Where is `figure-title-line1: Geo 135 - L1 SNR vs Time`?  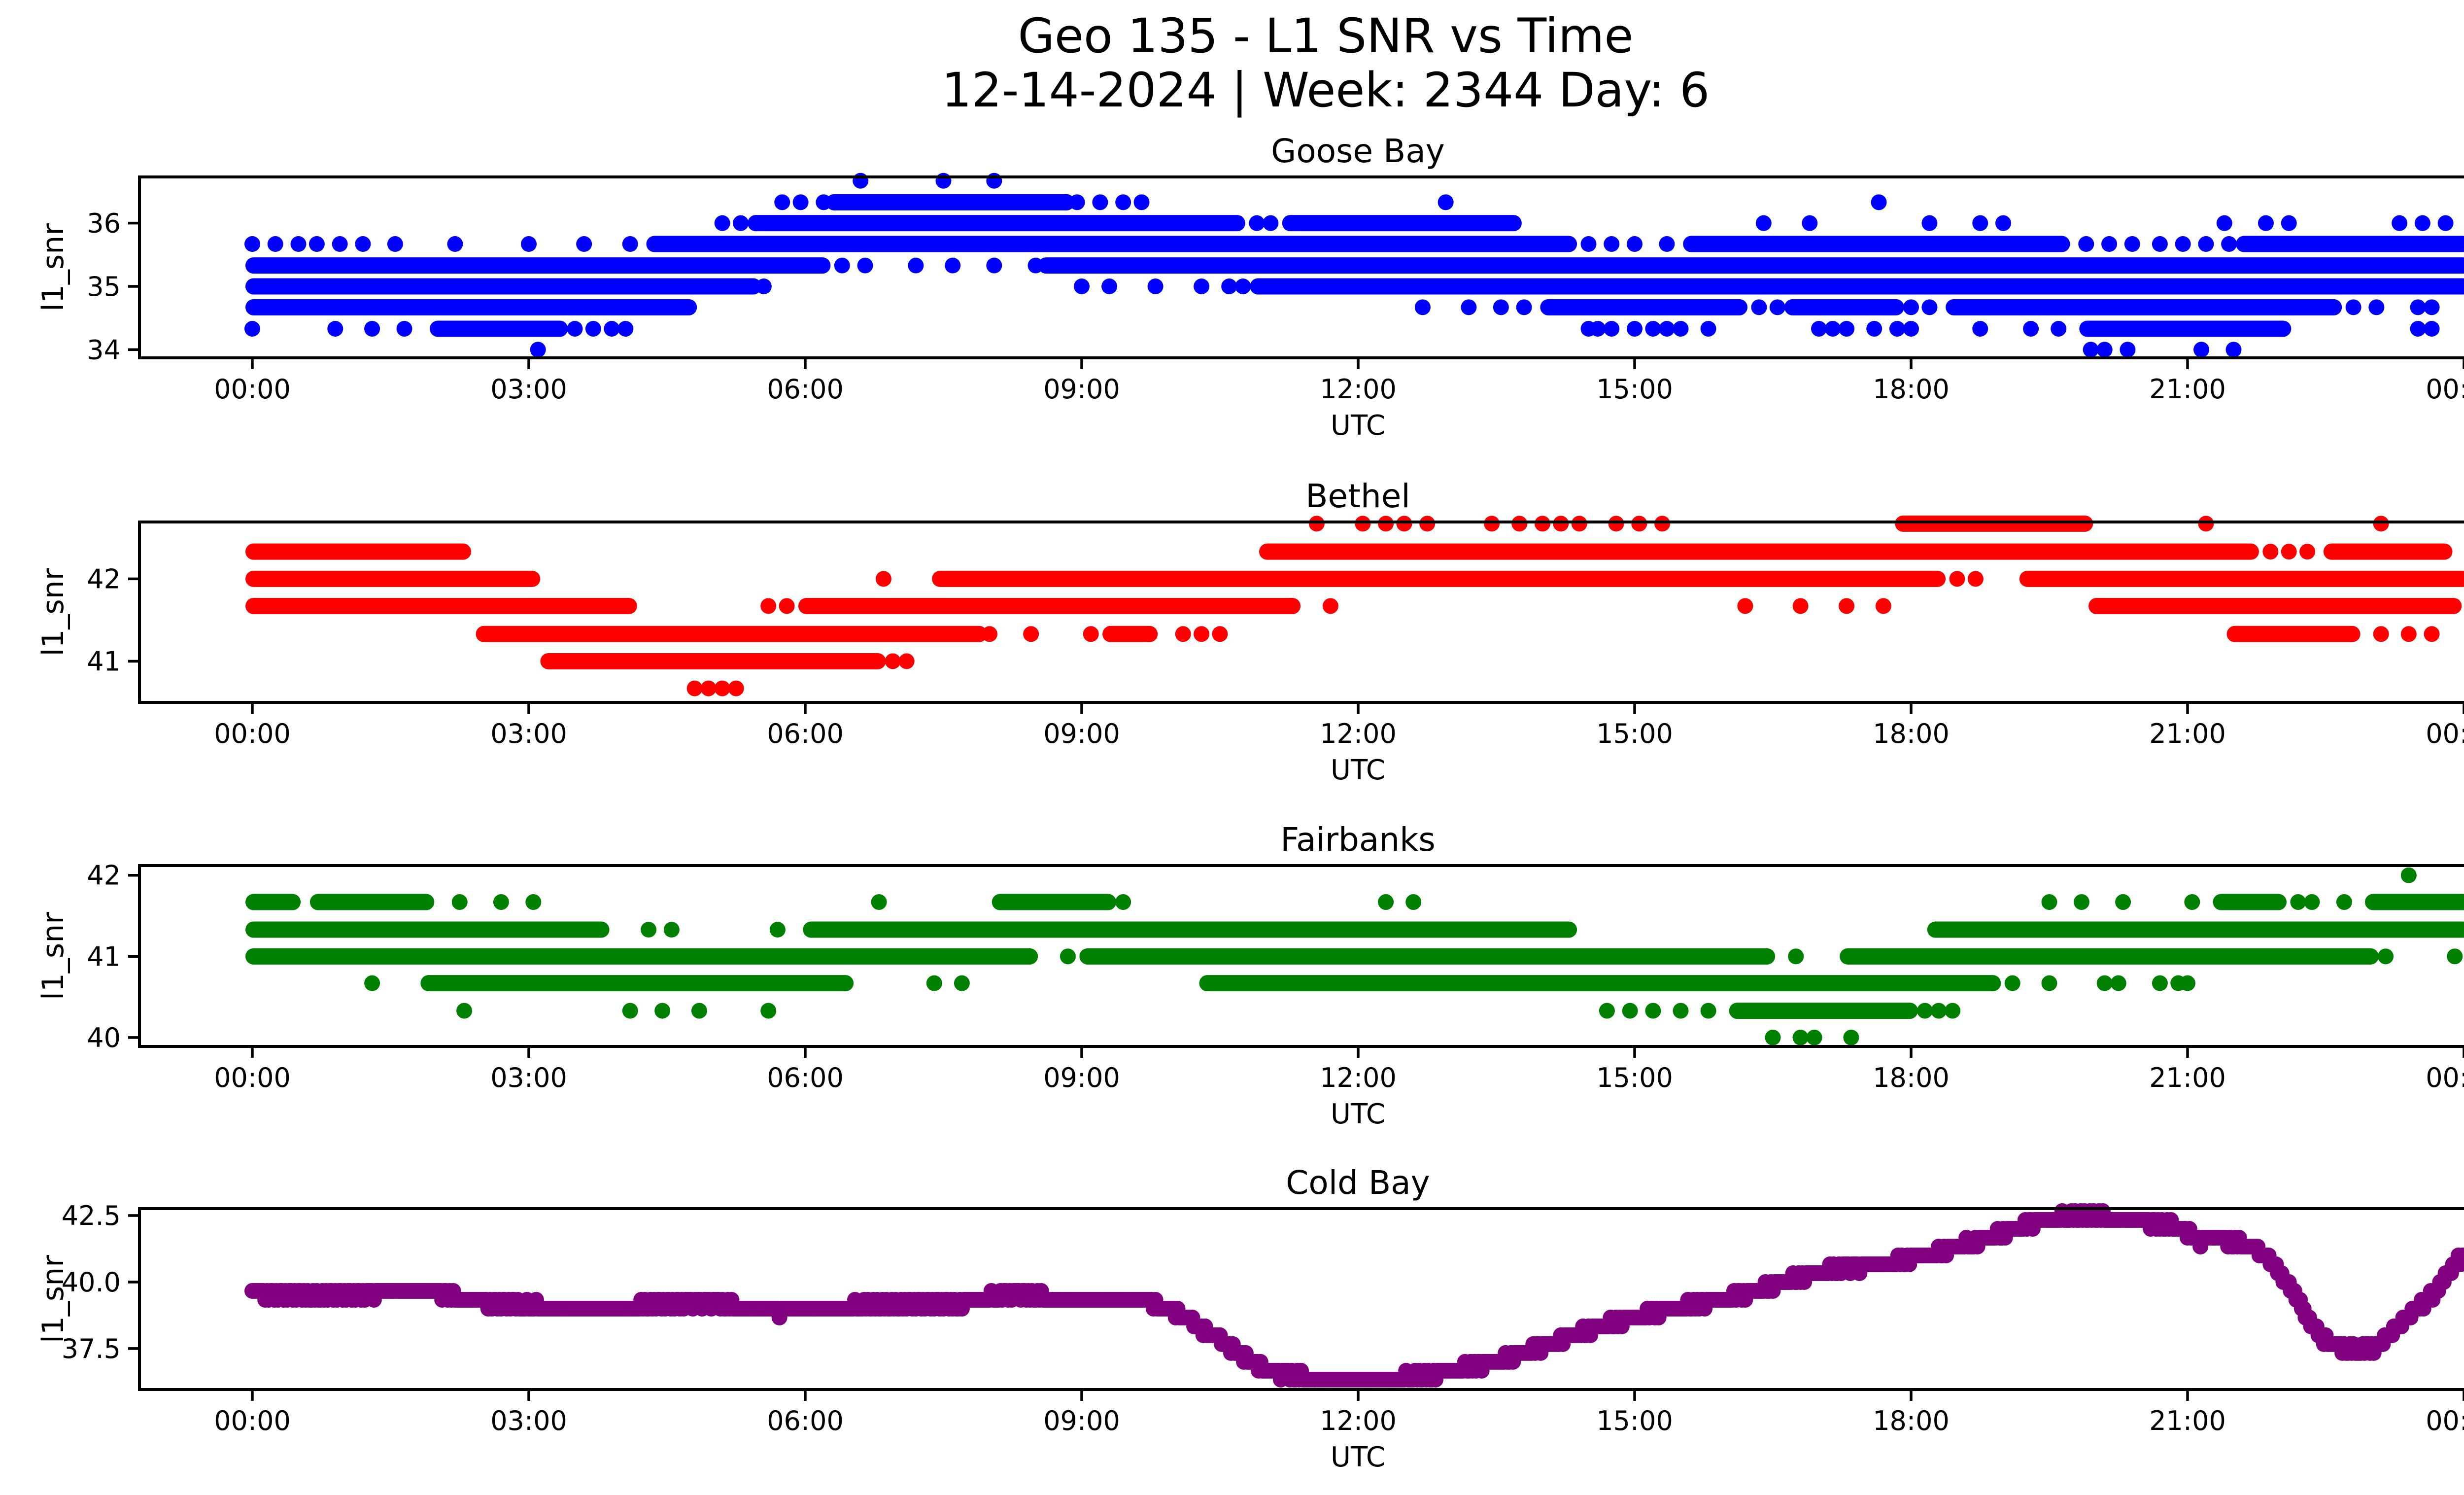
figure-title-line1: Geo 135 - L1 SNR vs Time is located at coordinates (1326, 36).